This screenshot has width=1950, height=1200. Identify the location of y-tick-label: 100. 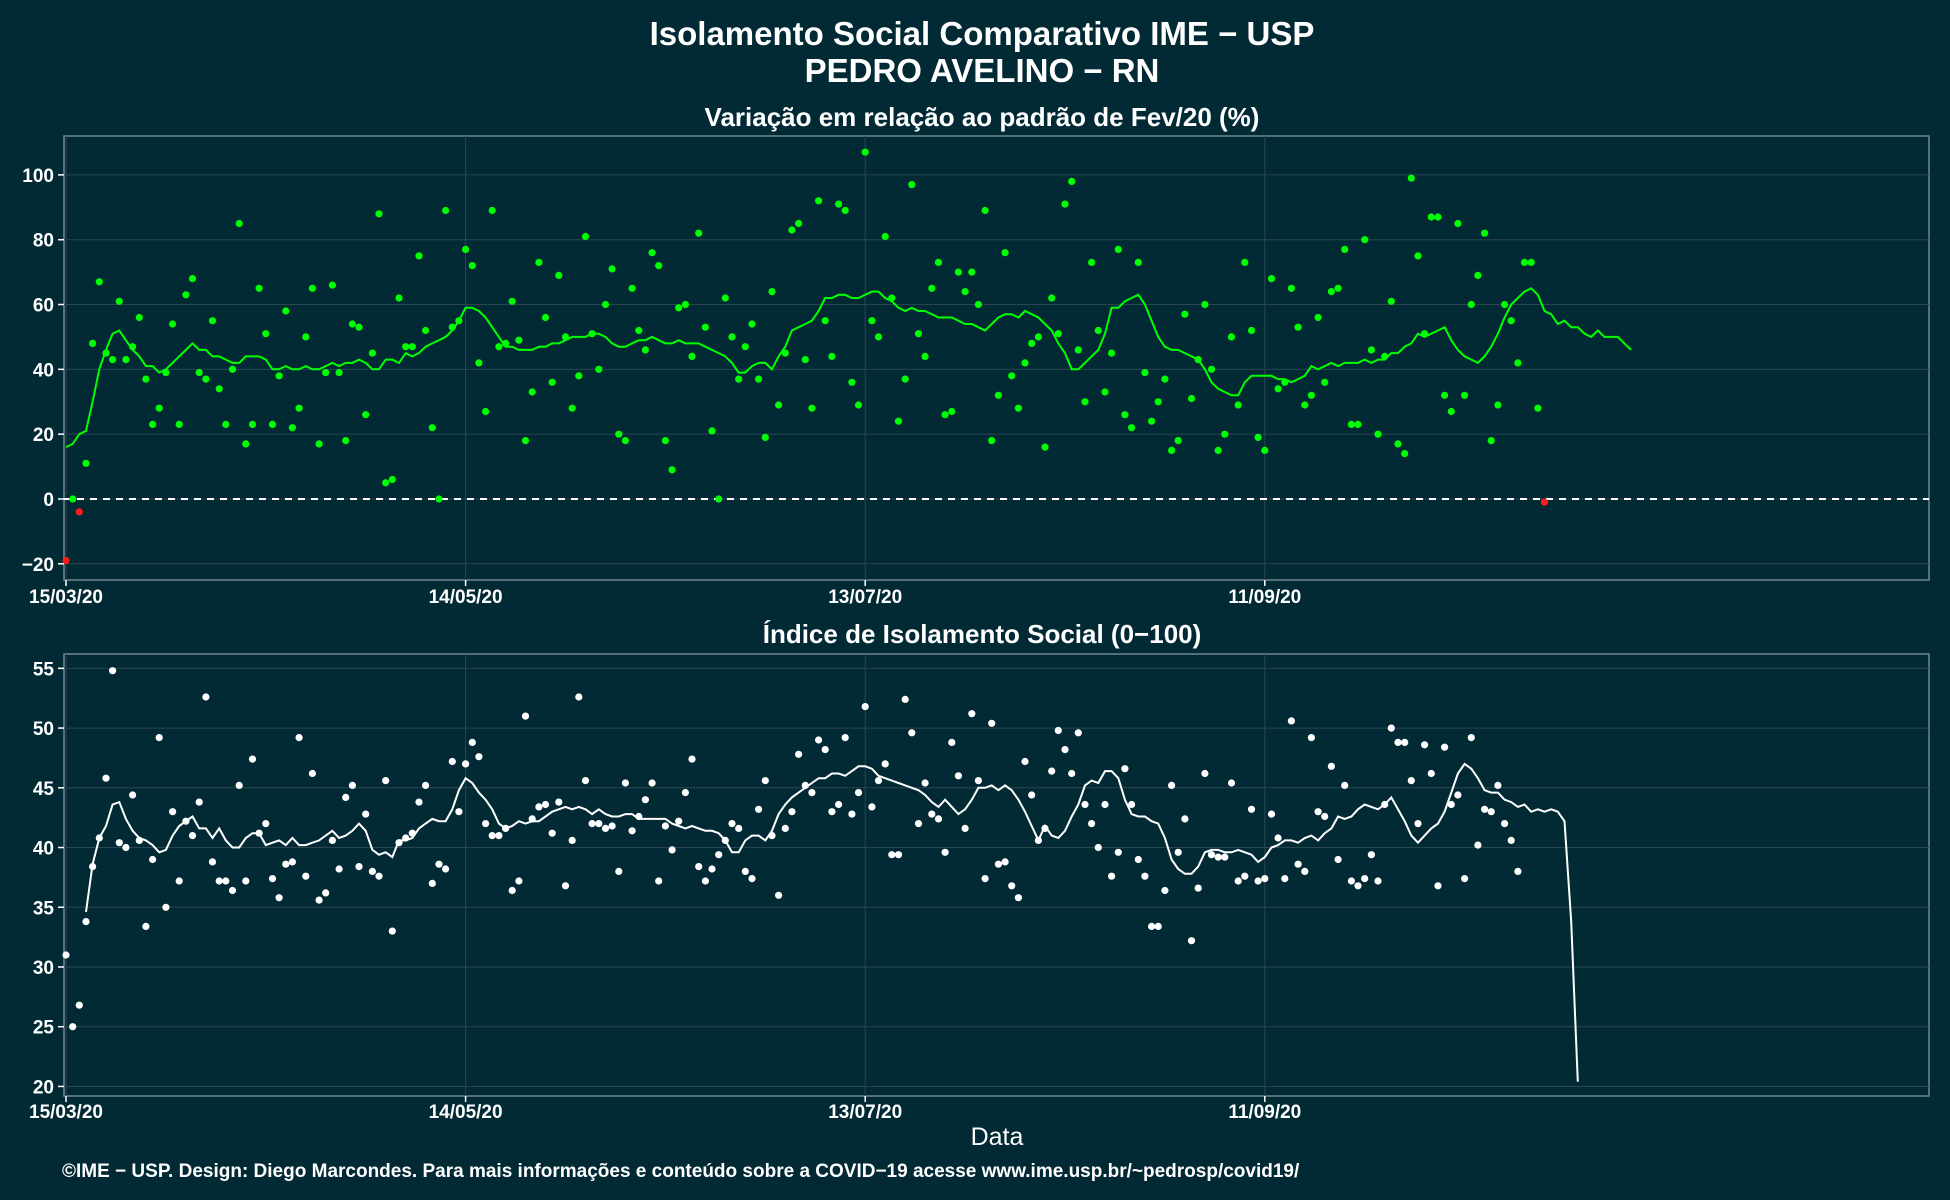
(38, 176).